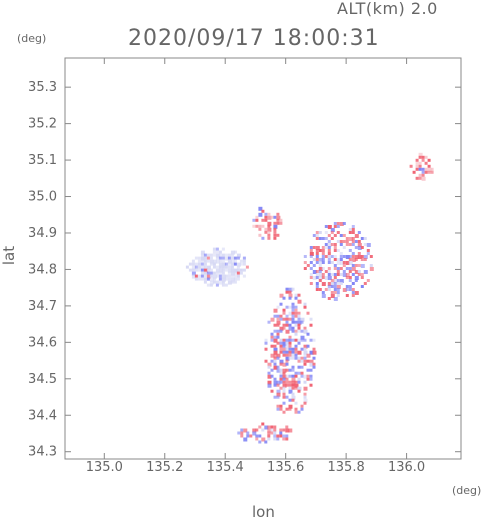 This screenshot has height=521, width=491. Describe the element at coordinates (42, 452) in the screenshot. I see `y-tick-label: 34.3` at that location.